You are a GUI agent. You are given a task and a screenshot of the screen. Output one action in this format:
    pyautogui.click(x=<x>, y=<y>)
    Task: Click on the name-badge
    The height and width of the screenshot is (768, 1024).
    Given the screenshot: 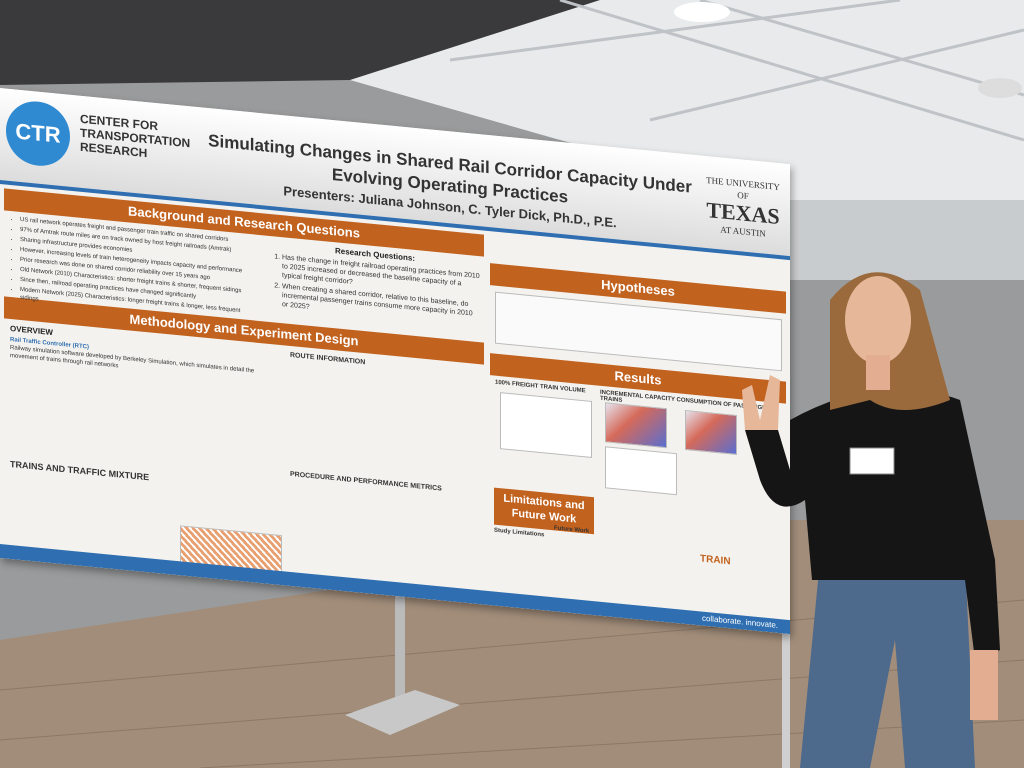 What is the action you would take?
    pyautogui.click(x=872, y=461)
    